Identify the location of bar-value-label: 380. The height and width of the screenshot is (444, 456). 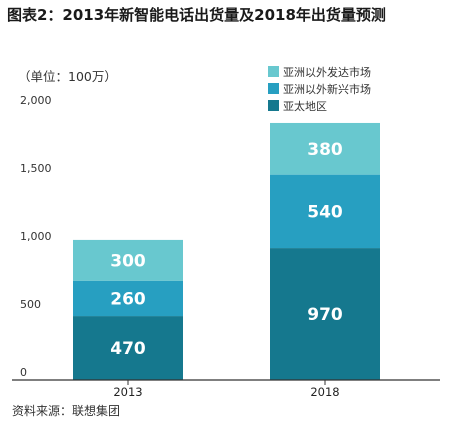
(325, 150).